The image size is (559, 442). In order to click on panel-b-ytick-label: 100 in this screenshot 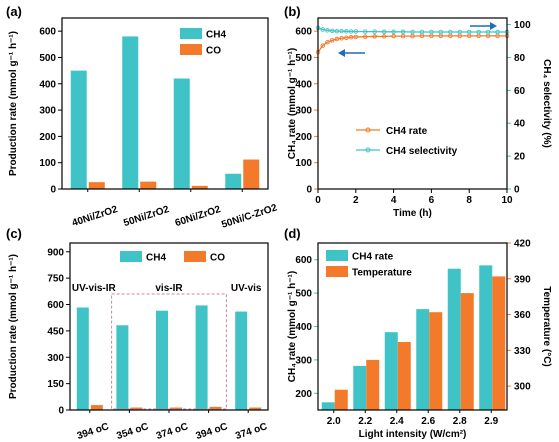, I will do `click(303, 163)`.